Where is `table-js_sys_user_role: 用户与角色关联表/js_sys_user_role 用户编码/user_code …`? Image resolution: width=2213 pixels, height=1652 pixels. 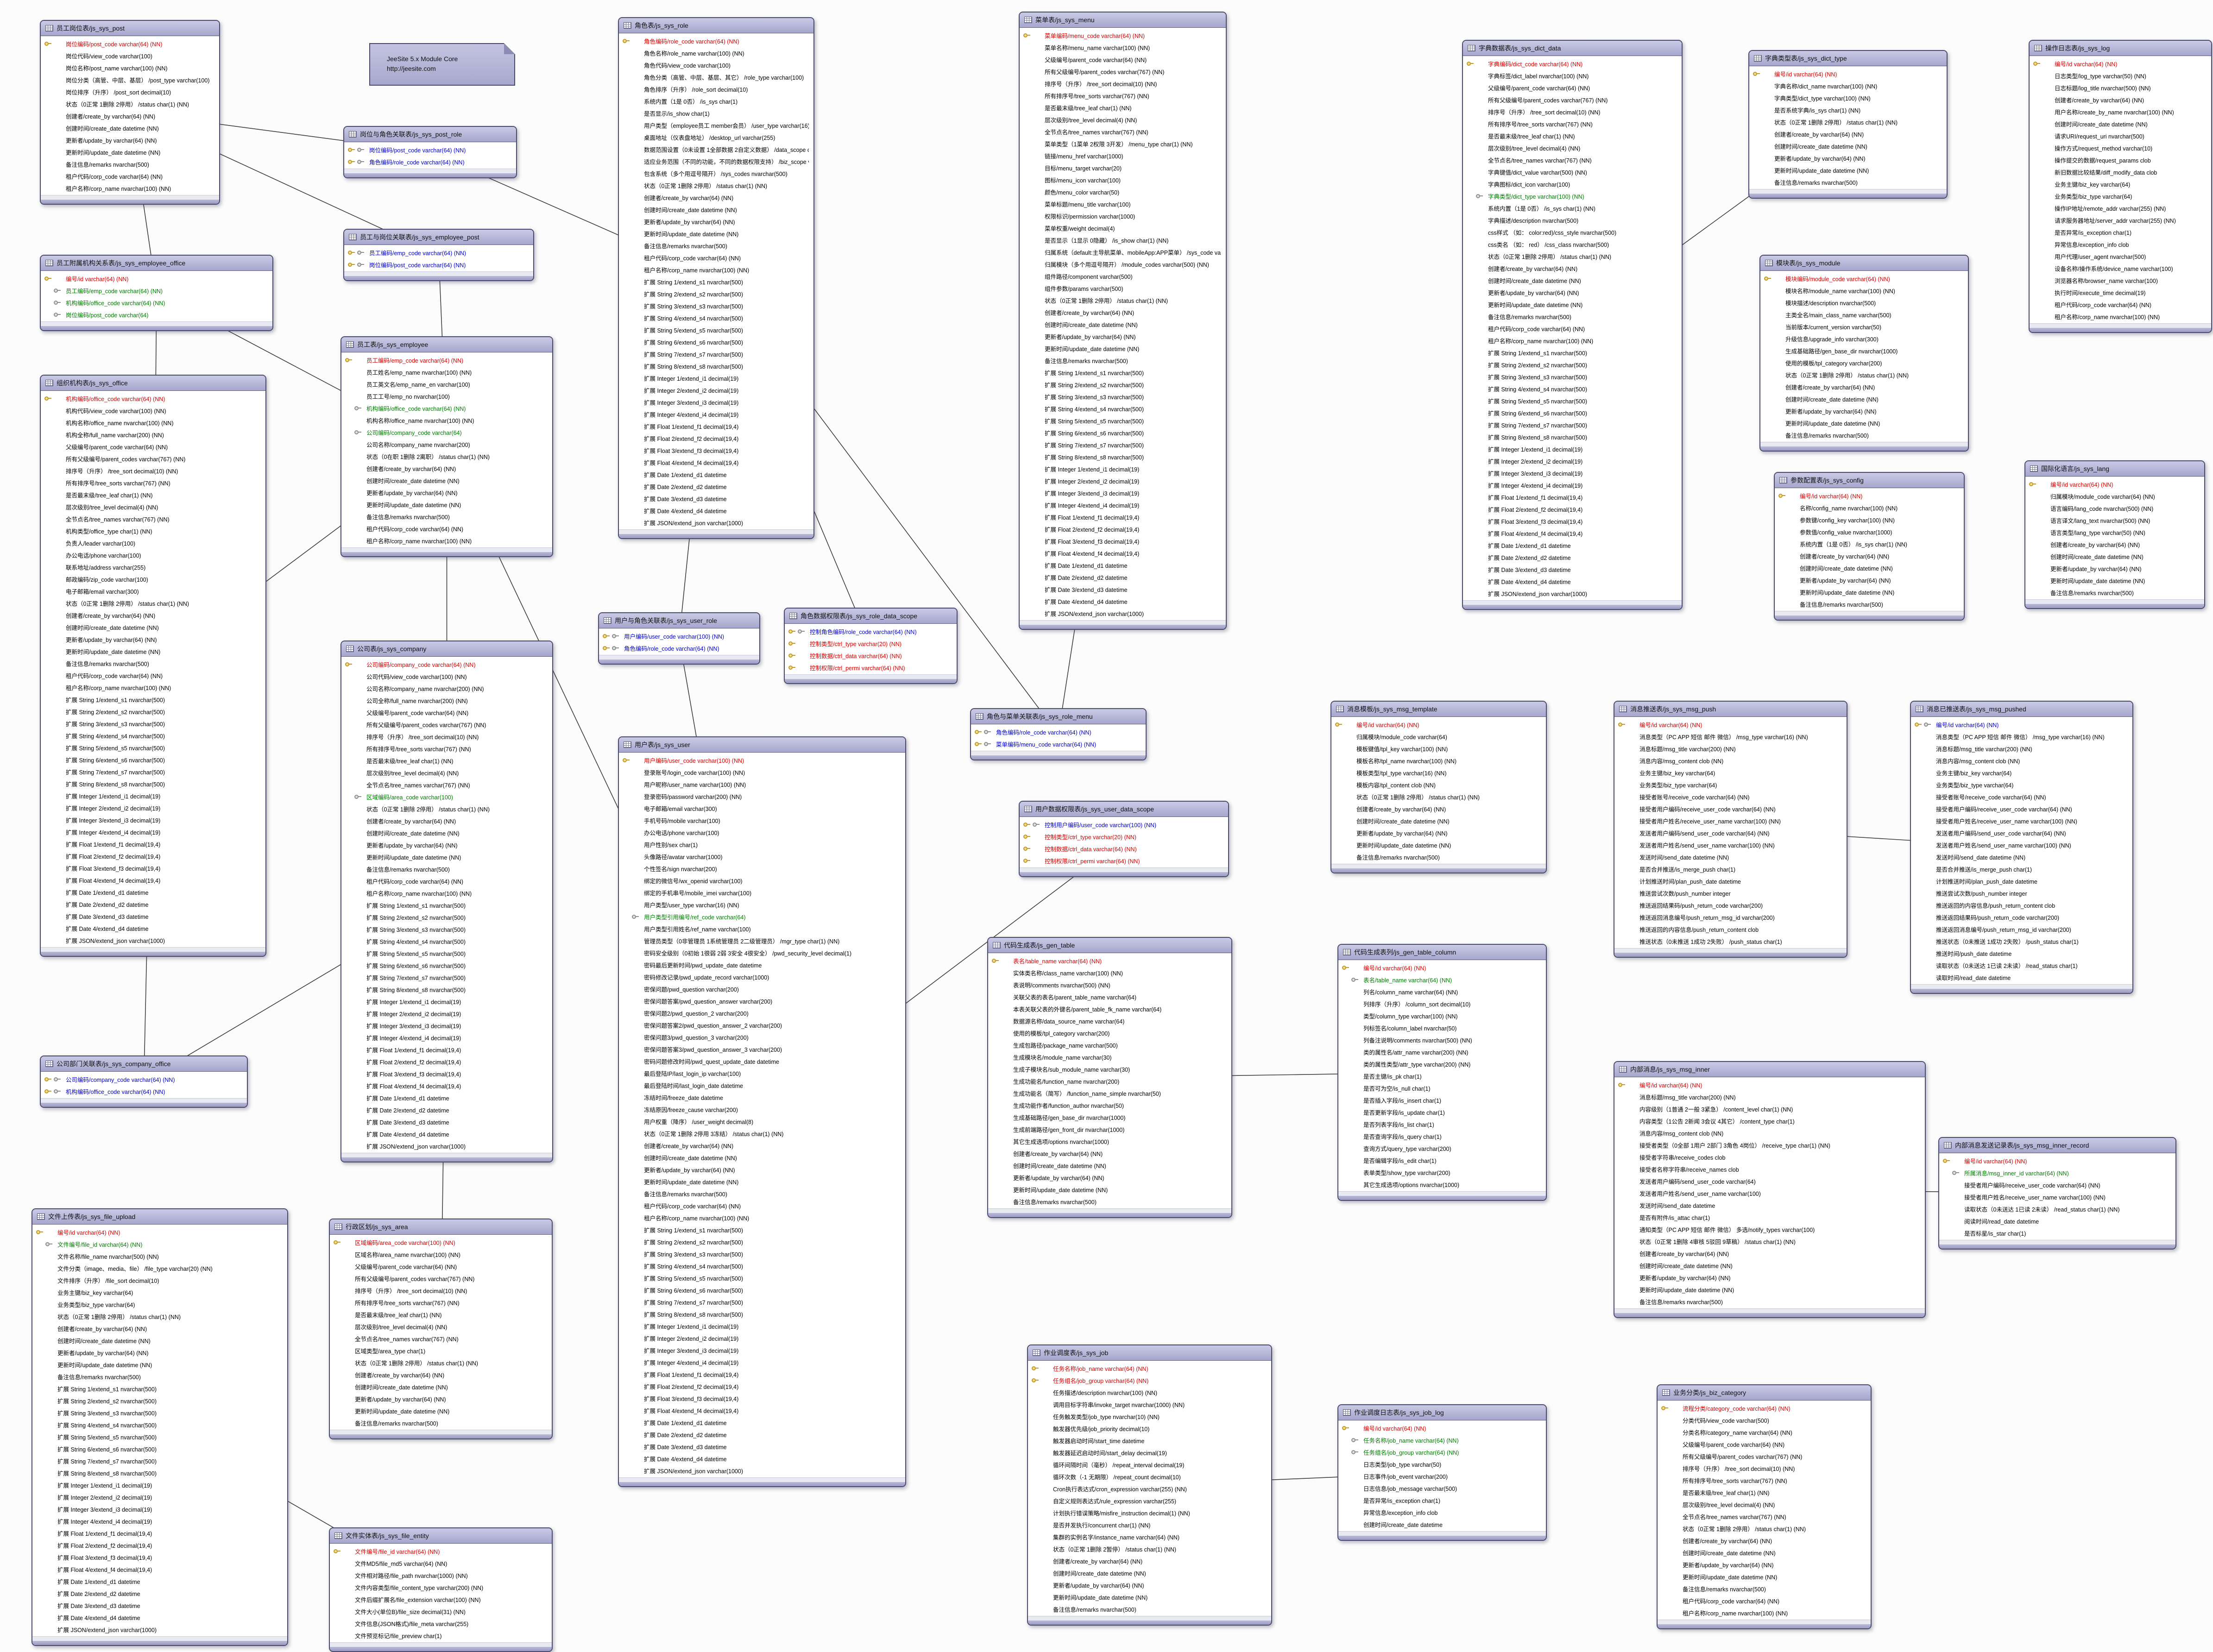
table-js_sys_user_role: 用户与角色关联表/js_sys_user_role 用户编码/user_code … is located at coordinates (679, 638).